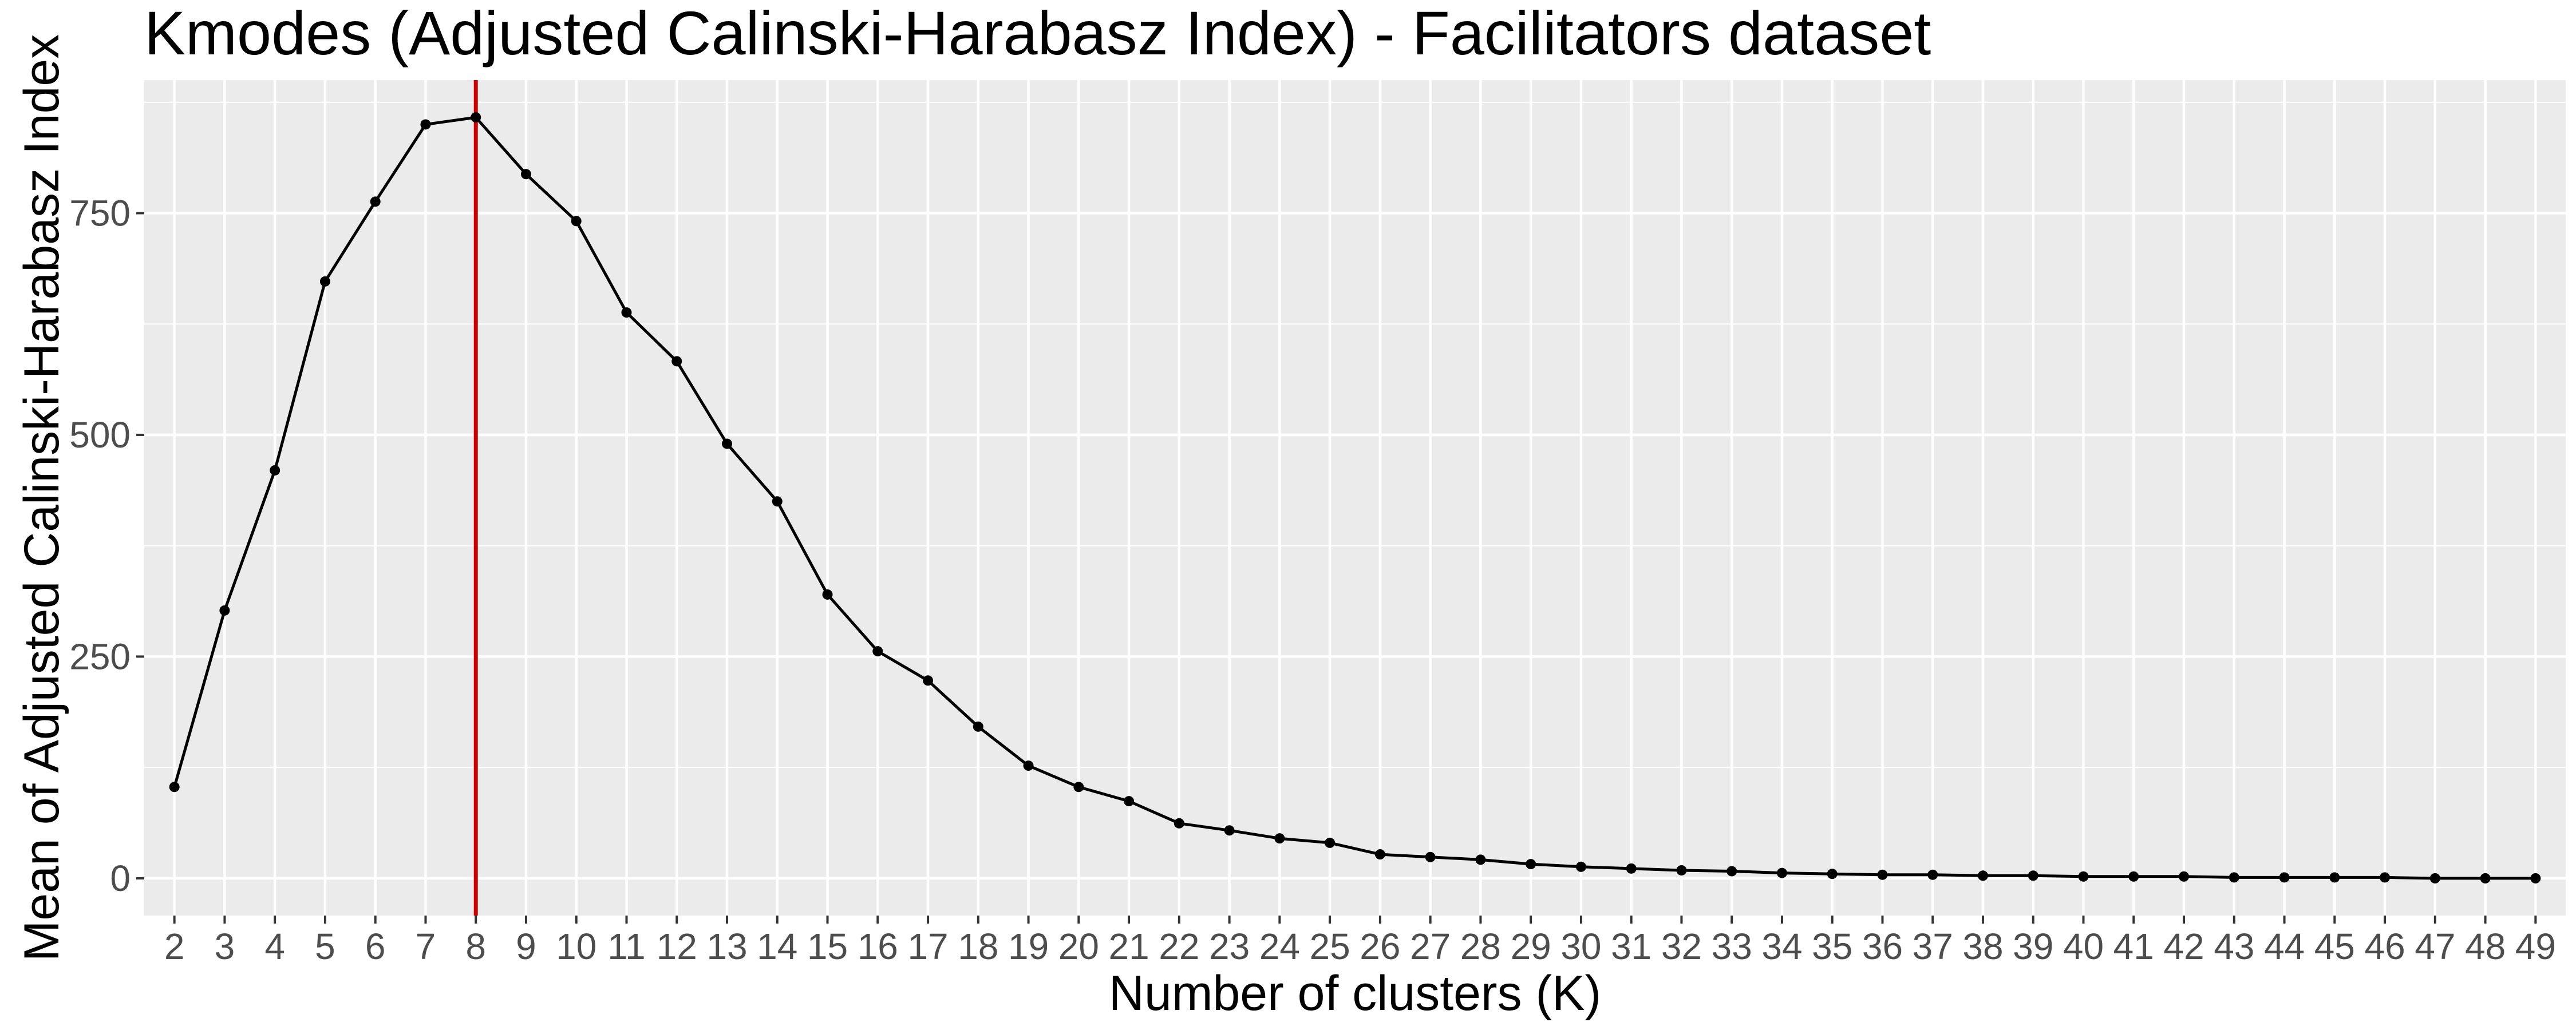  I want to click on x-tick-label: 46, so click(2384, 946).